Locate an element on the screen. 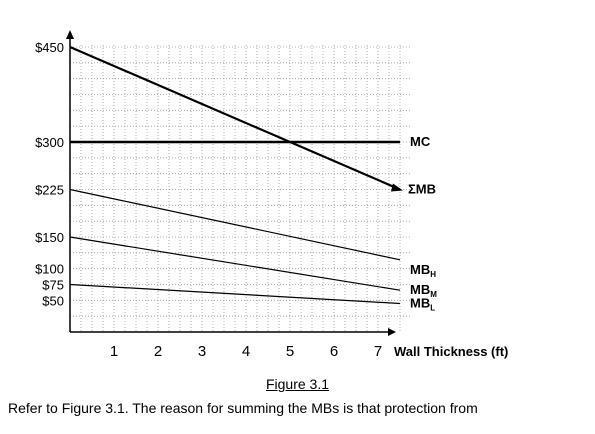 The width and height of the screenshot is (595, 434). series-label-subscript: L is located at coordinates (432, 308).